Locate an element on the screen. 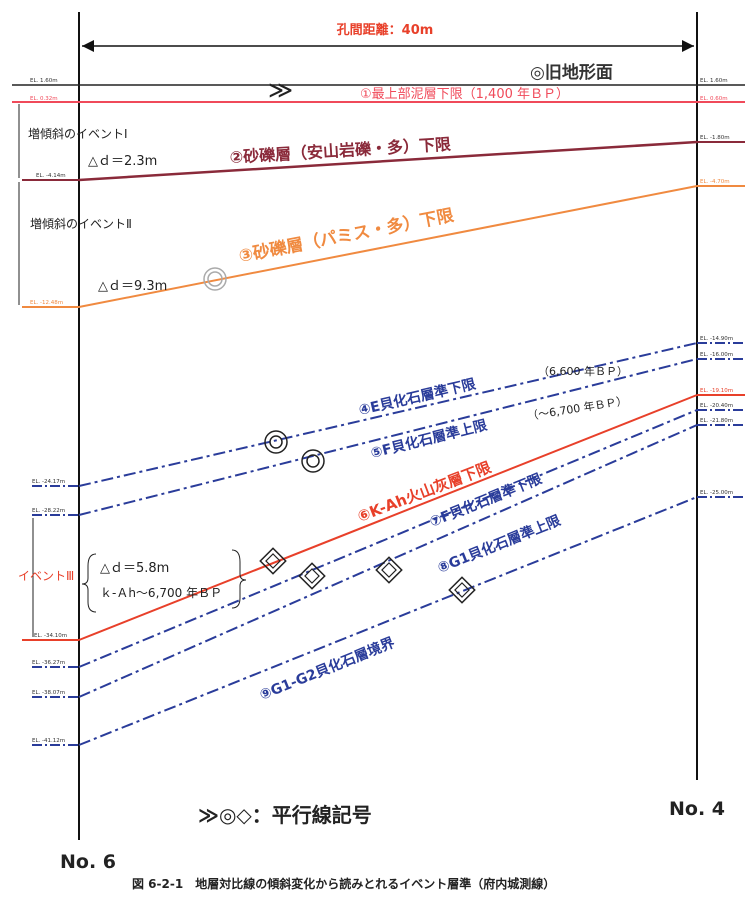  elev-right-2: EL. 0.60m is located at coordinates (714, 99).